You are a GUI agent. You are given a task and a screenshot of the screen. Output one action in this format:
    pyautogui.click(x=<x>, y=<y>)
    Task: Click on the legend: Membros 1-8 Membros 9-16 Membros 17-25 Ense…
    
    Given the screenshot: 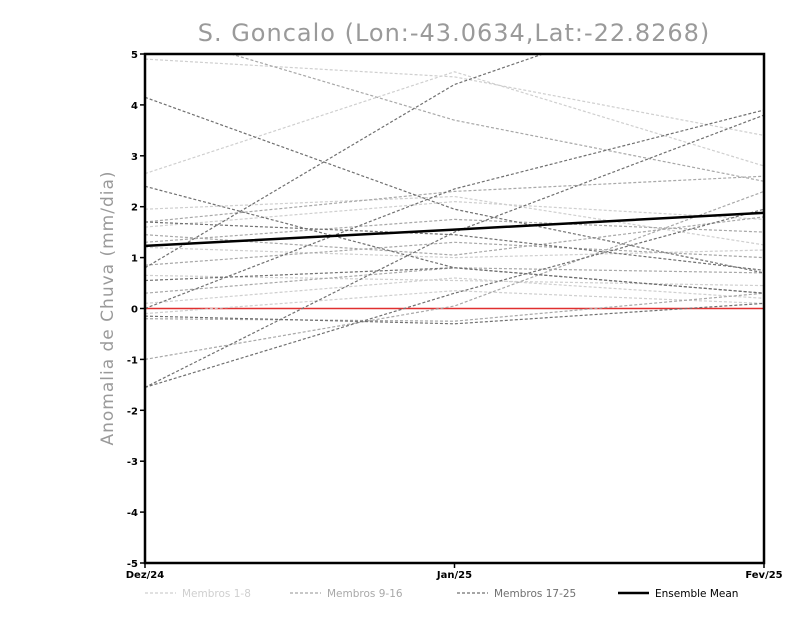 What is the action you would take?
    pyautogui.click(x=441, y=594)
    